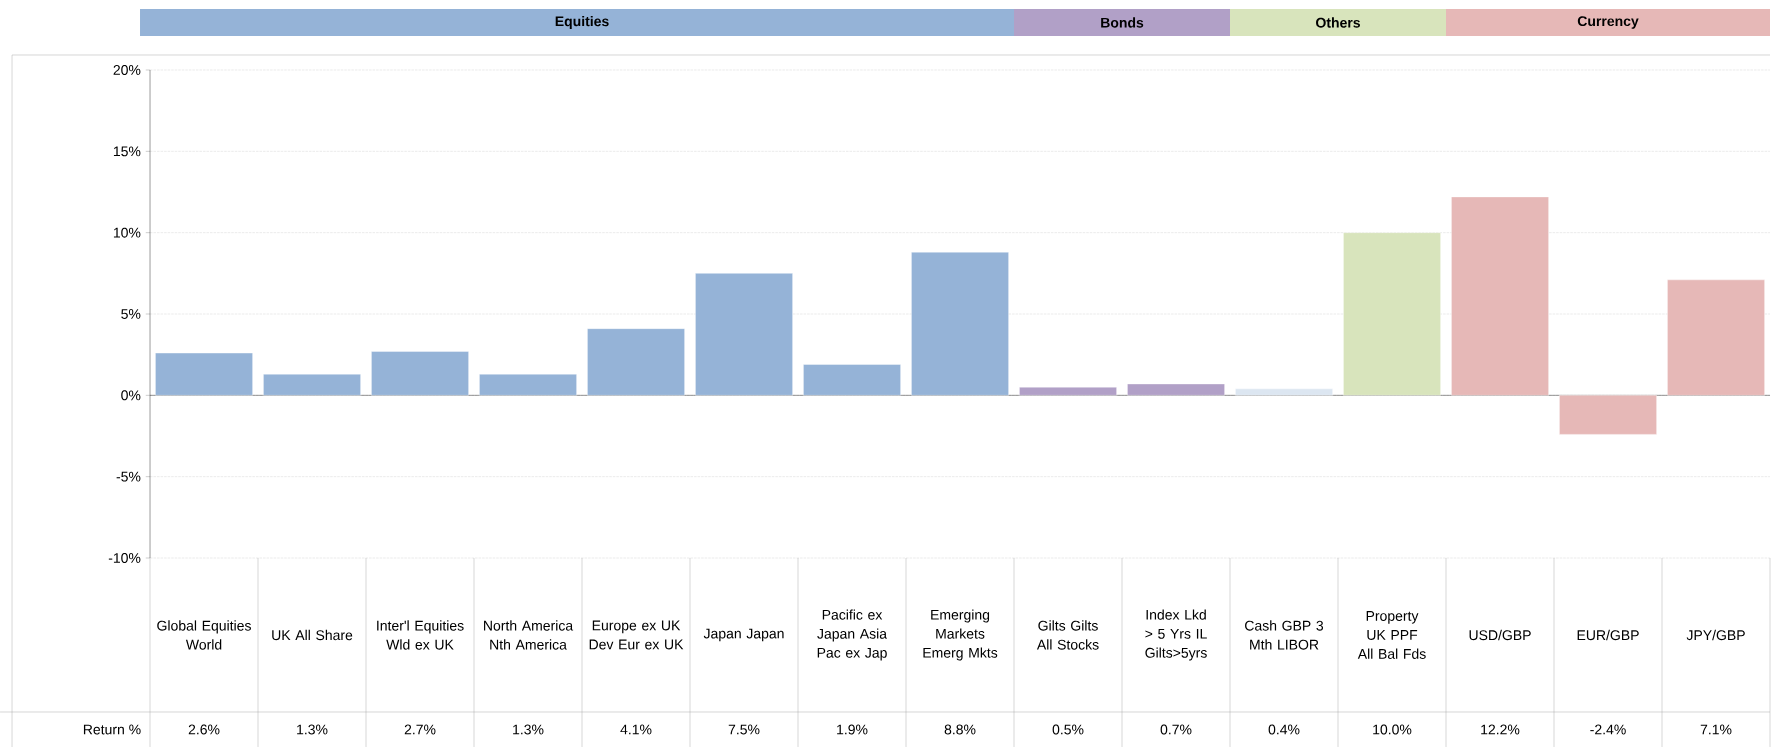  I want to click on data-label: 8.8%, so click(960, 729).